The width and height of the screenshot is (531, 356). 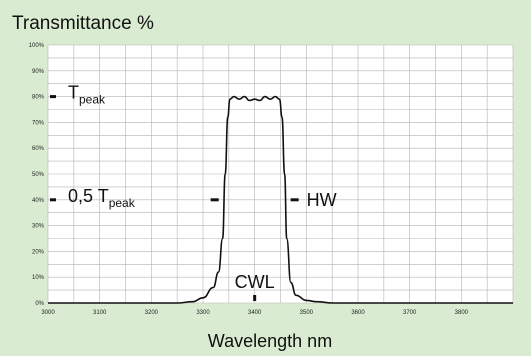 What do you see at coordinates (38, 227) in the screenshot?
I see `y-tick-label: 30%` at bounding box center [38, 227].